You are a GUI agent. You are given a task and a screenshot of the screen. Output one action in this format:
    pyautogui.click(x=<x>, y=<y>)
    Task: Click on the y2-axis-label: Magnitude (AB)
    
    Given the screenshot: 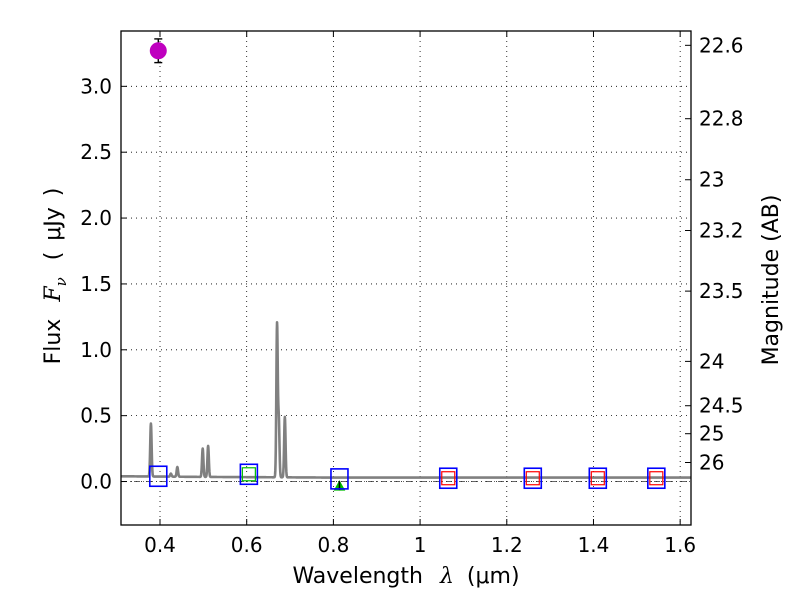 What is the action you would take?
    pyautogui.click(x=771, y=280)
    